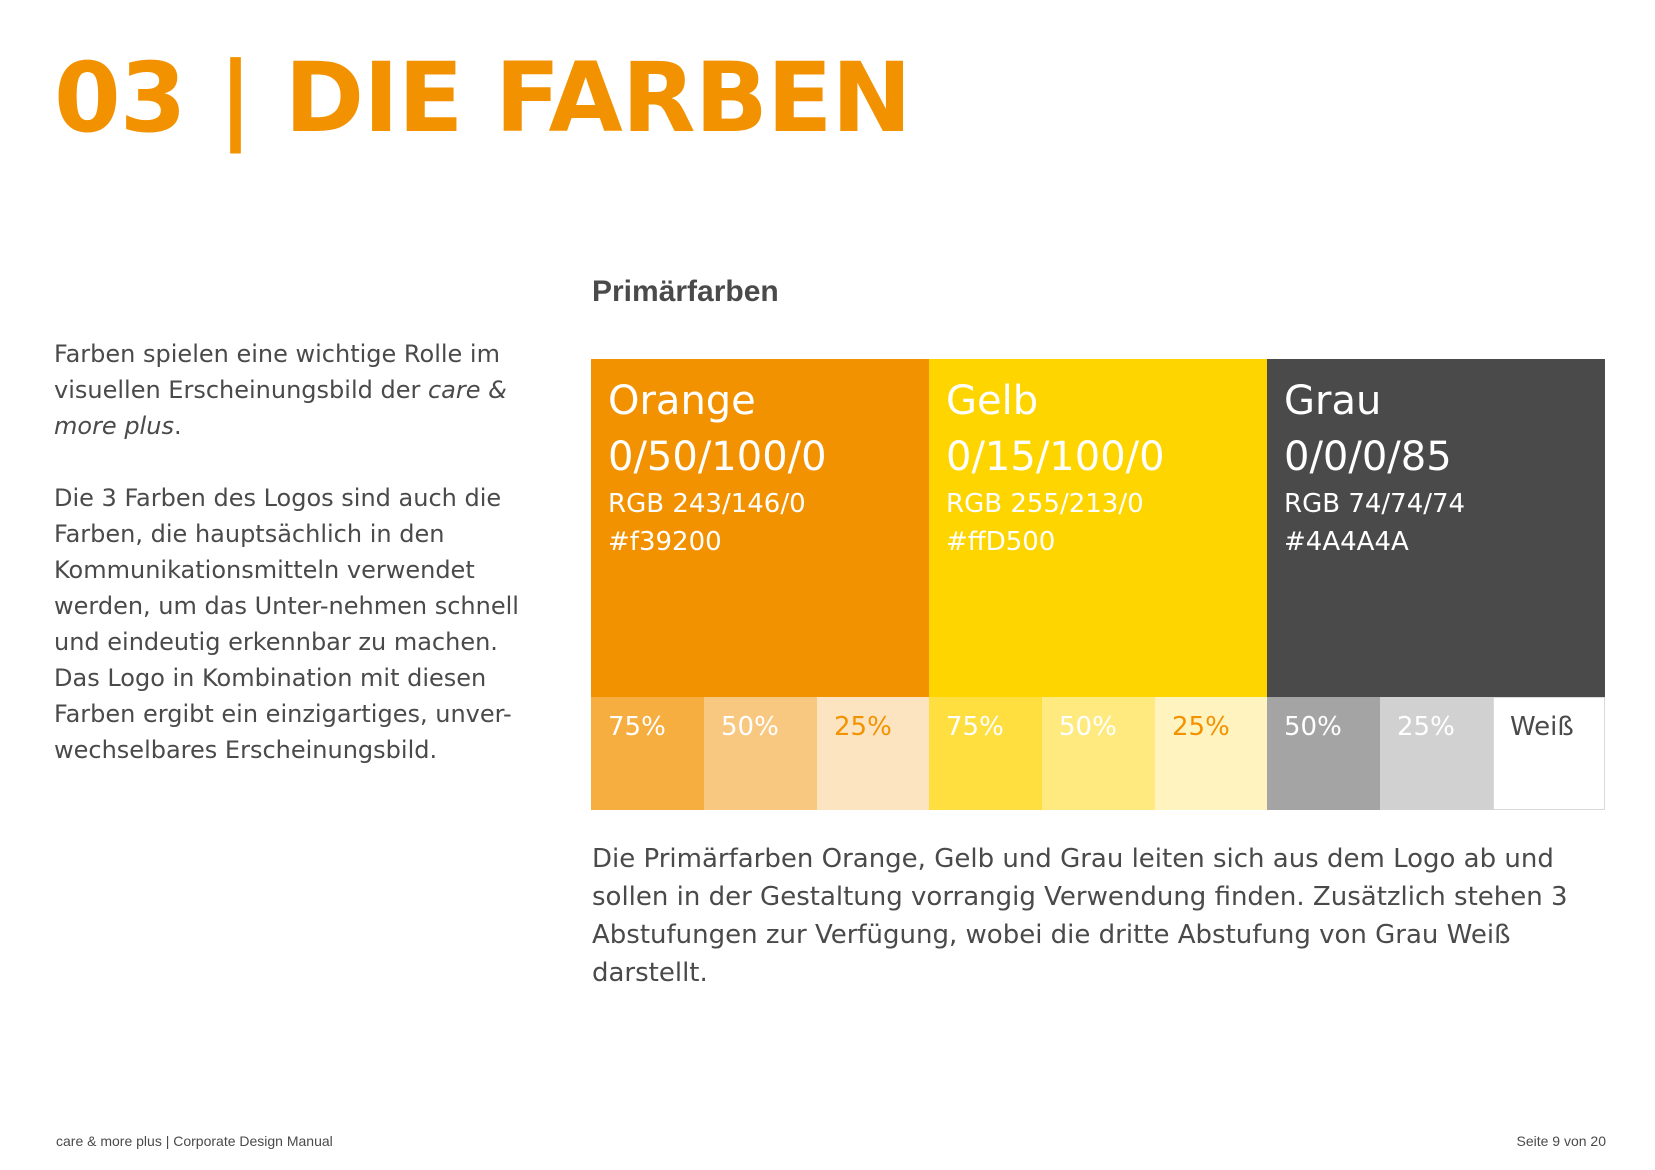  What do you see at coordinates (280, 408) in the screenshot?
I see `brand-name: care & more plus` at bounding box center [280, 408].